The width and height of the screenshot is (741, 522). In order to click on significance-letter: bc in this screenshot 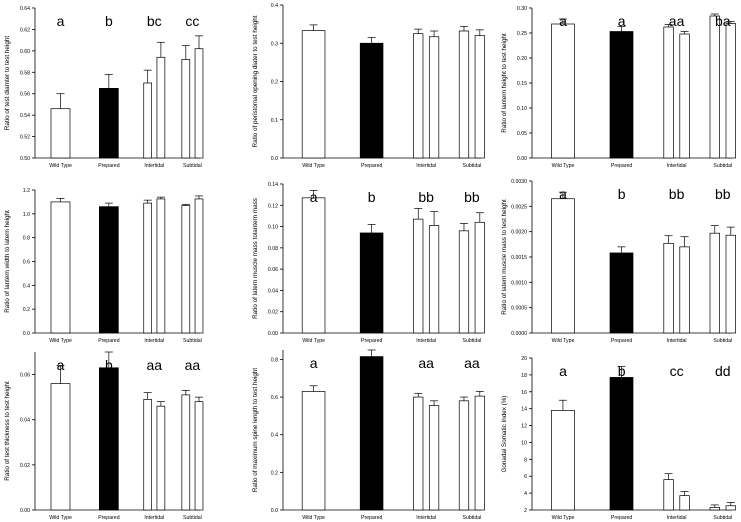, I will do `click(154, 21)`.